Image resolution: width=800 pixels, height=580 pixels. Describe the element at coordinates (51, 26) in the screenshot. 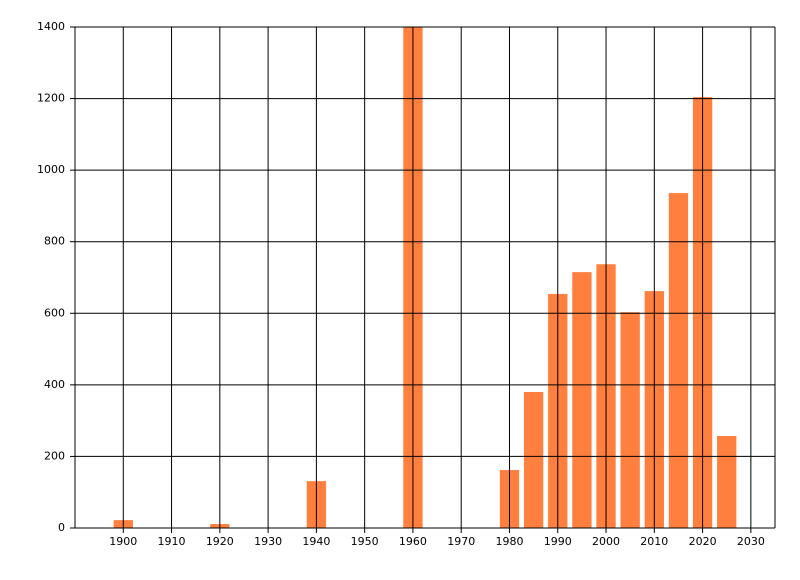

I see `y-tick-label: 1400` at that location.